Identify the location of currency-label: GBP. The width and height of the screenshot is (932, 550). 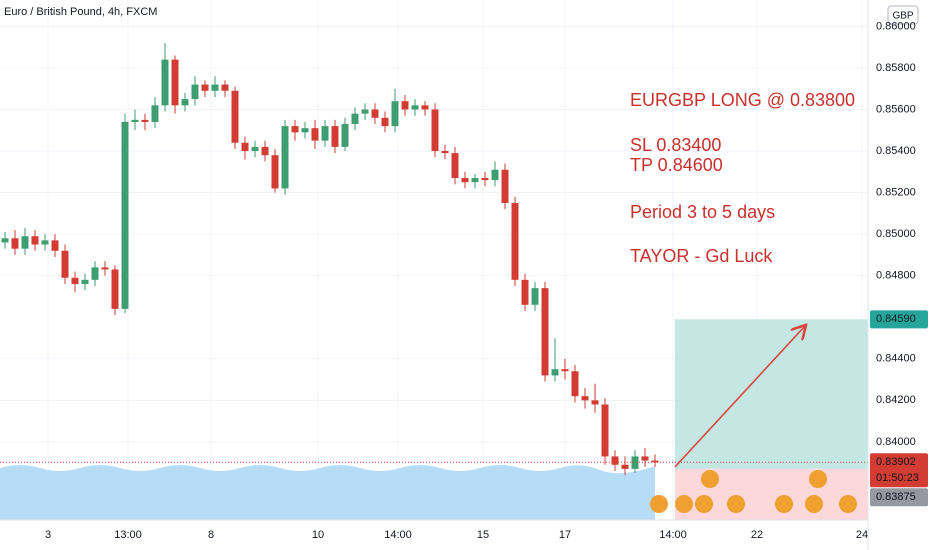
(902, 16).